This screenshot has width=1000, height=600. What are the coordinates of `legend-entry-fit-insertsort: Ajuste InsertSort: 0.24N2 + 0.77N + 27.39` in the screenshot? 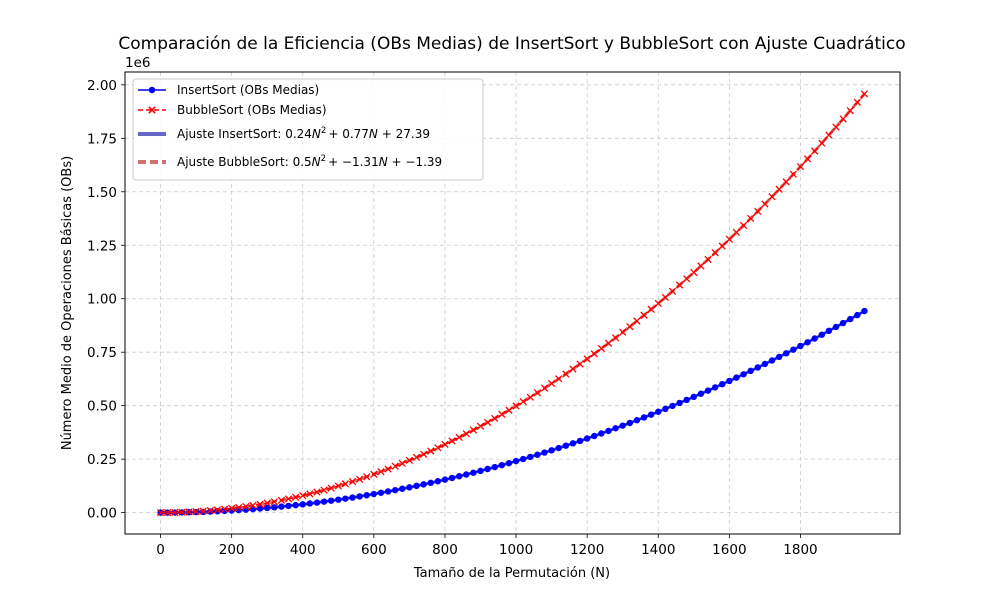 It's located at (284, 133).